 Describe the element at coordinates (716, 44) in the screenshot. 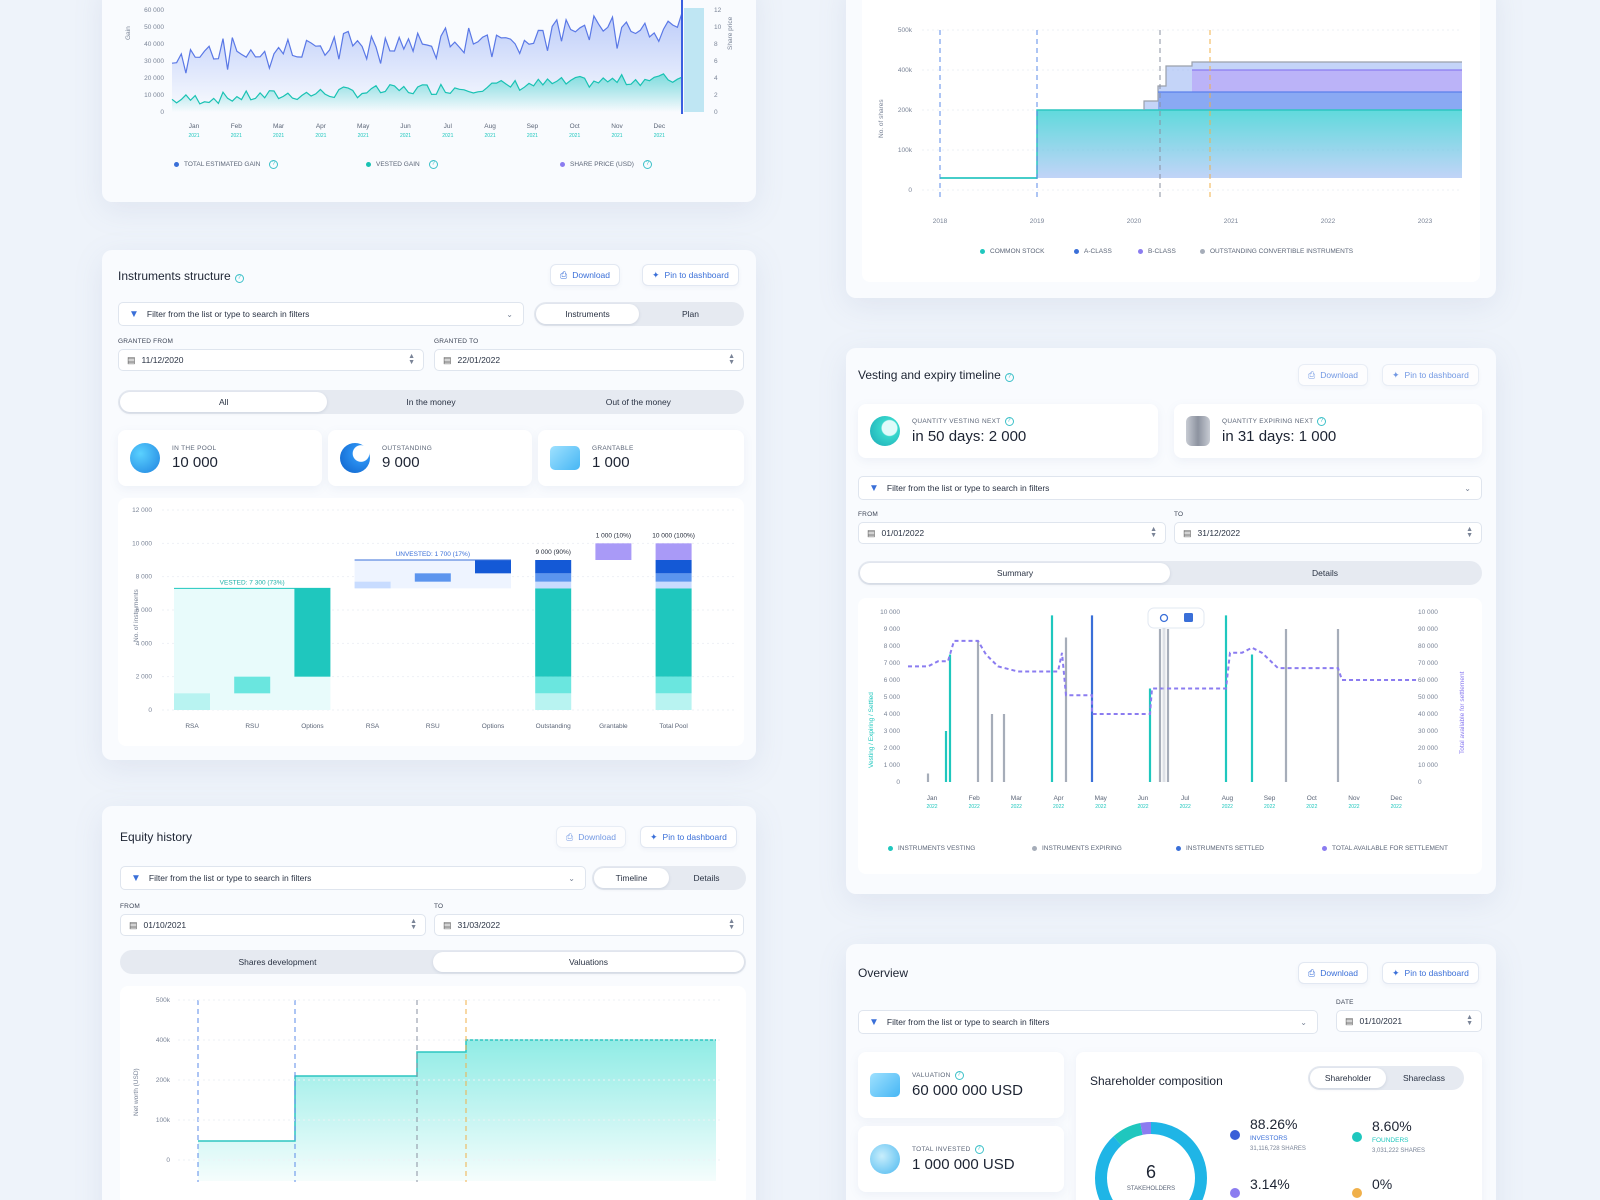

I see `price-y-tick: 8` at that location.